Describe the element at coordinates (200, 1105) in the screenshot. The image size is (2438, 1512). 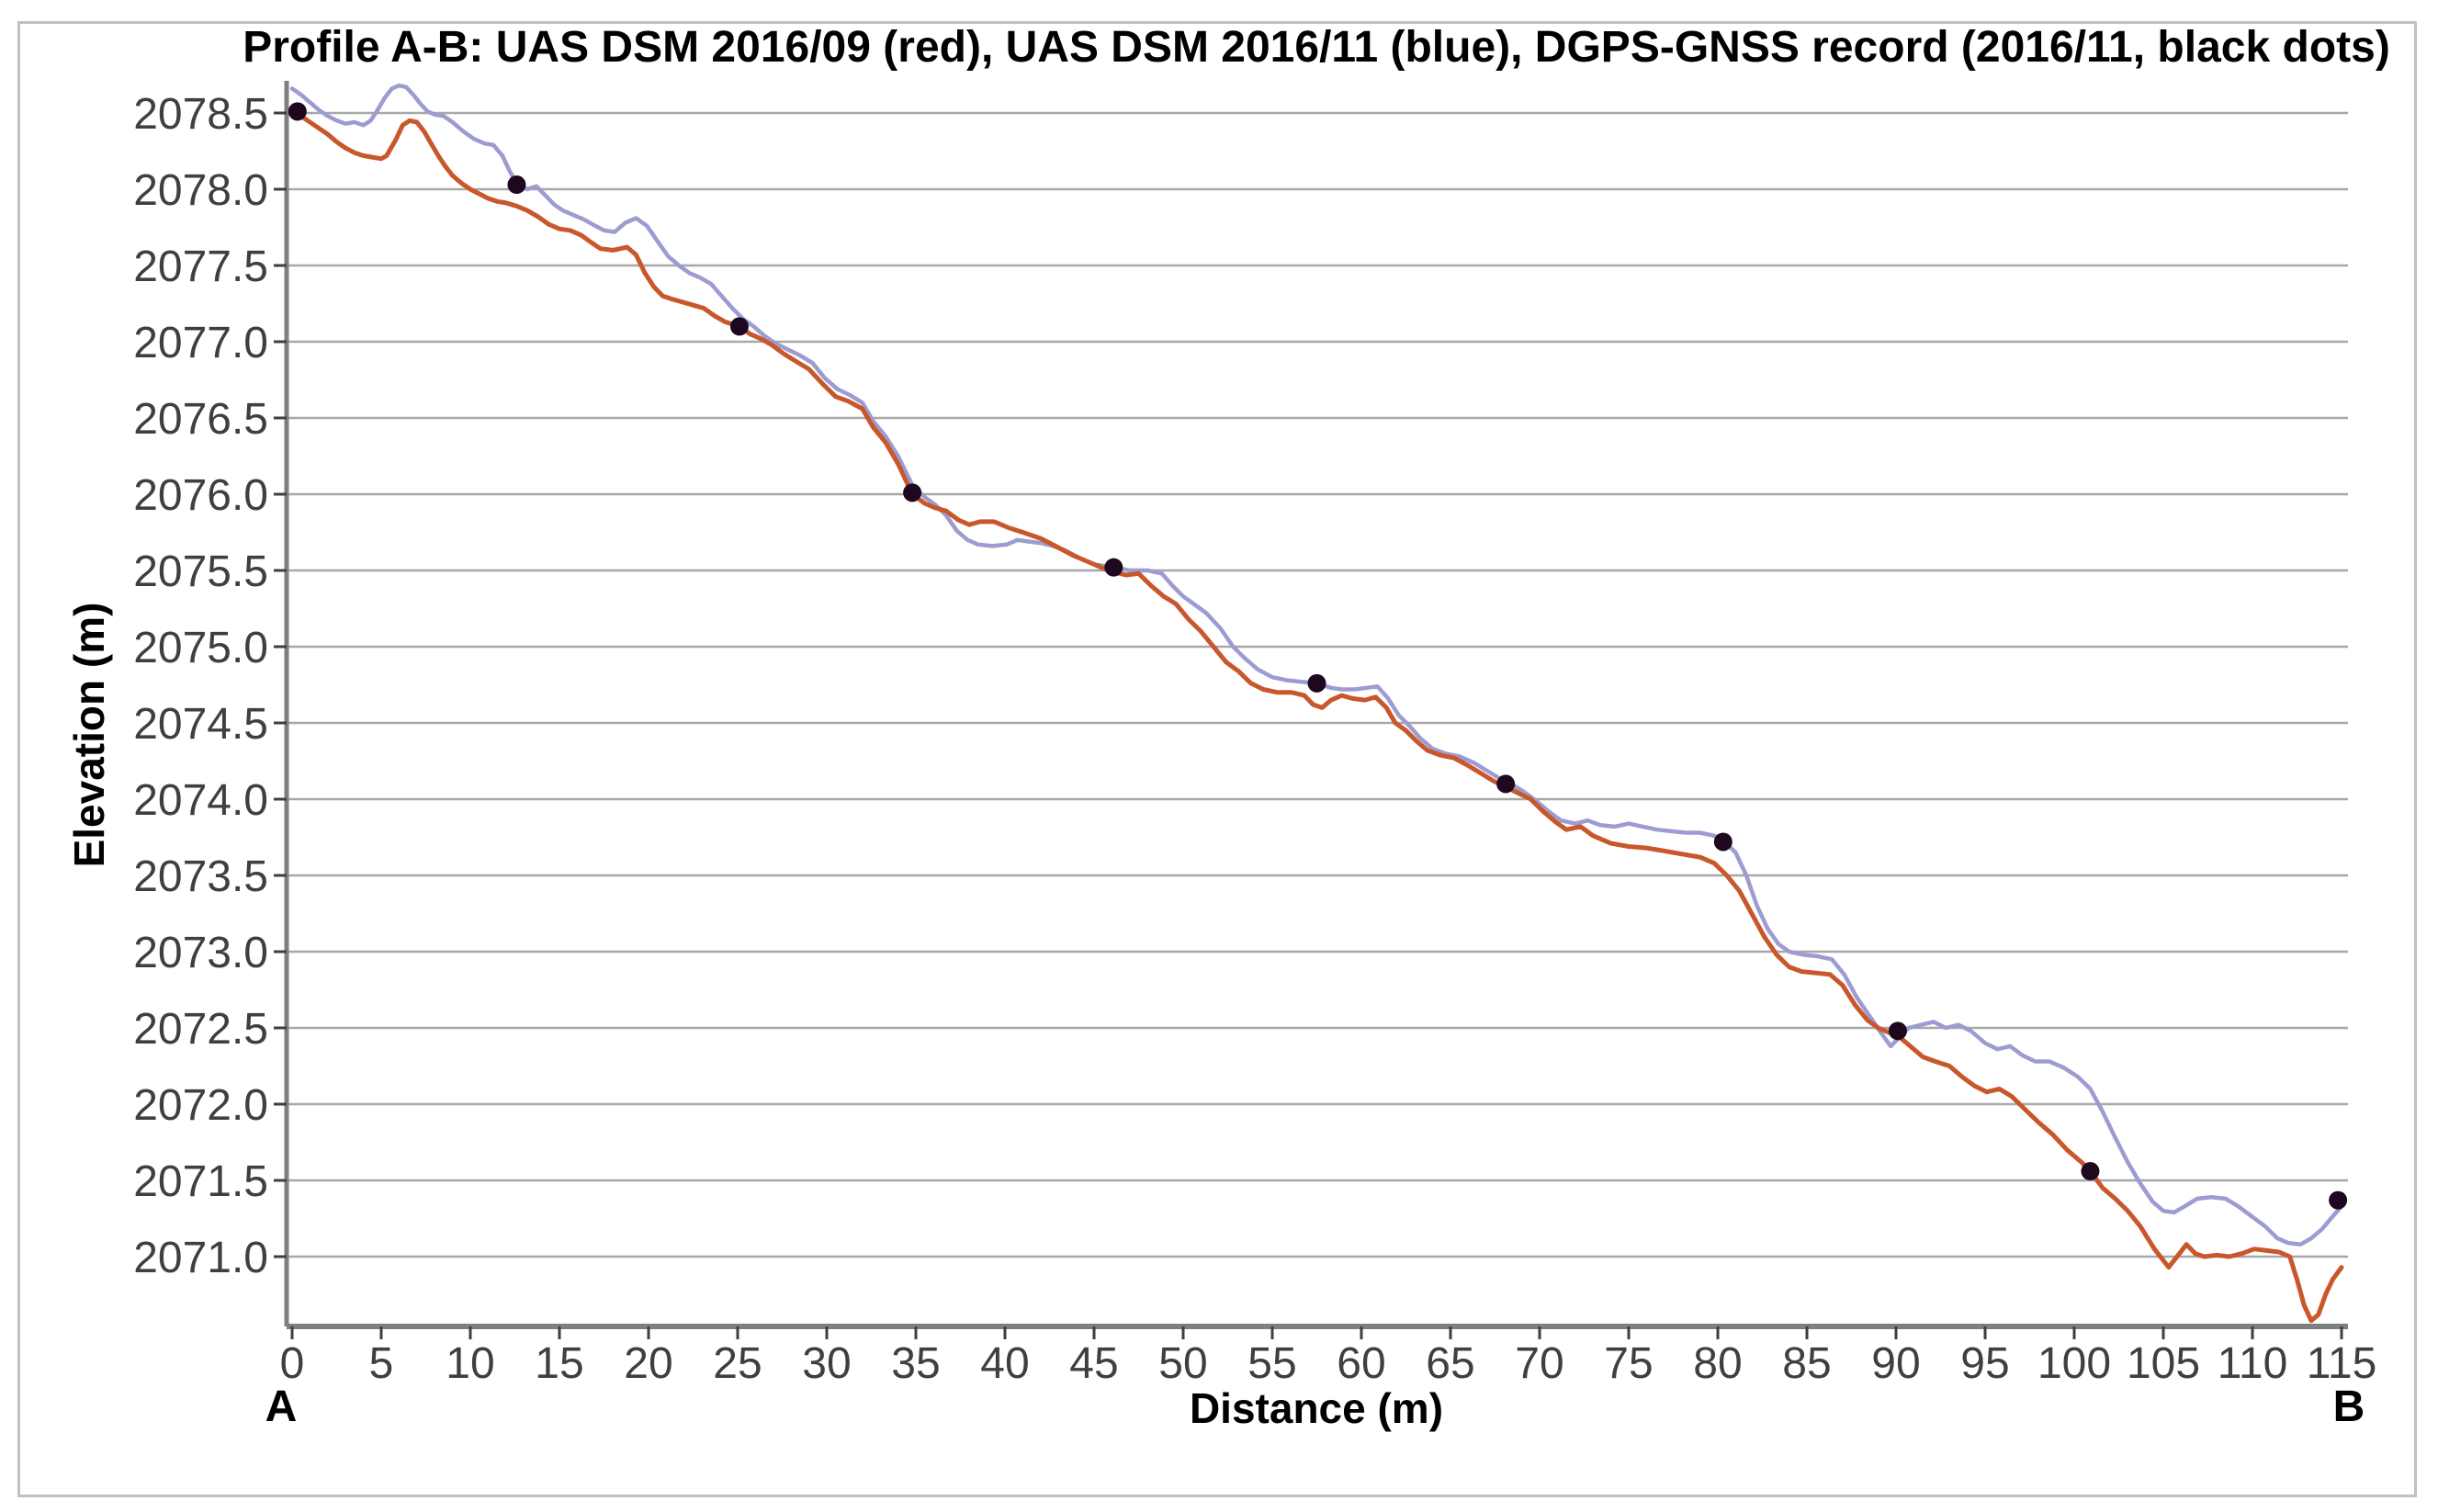
I see `y-tick-label: 2072.0` at that location.